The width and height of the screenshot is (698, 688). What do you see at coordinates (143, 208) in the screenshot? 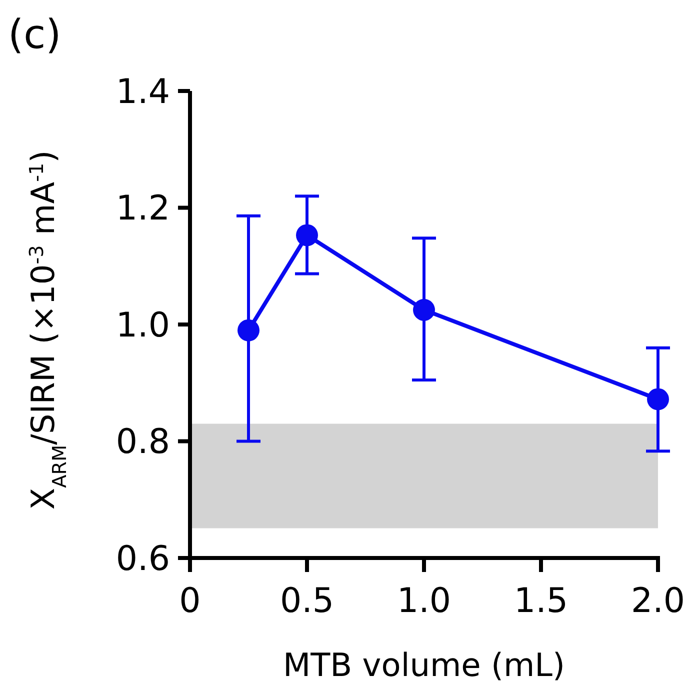
I see `y-tick-label: 1.2` at bounding box center [143, 208].